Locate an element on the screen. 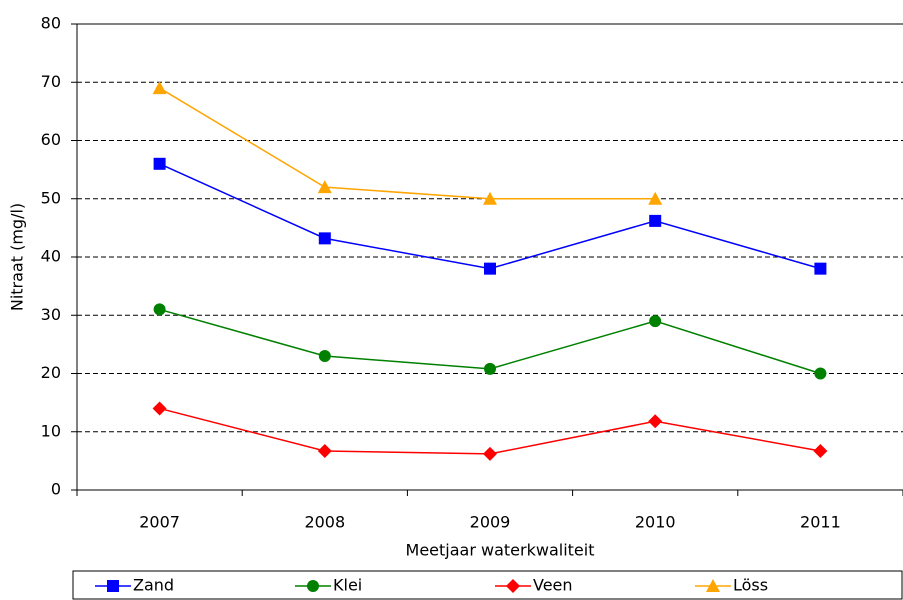 Image resolution: width=903 pixels, height=600 pixels. x-tick-label: 2010 is located at coordinates (655, 522).